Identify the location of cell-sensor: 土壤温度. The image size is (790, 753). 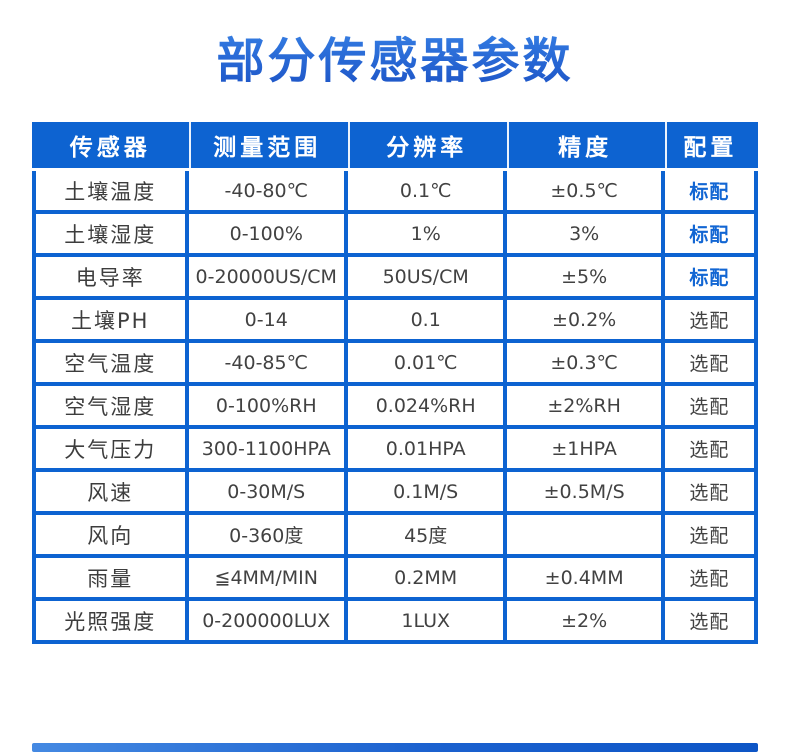
(110, 190).